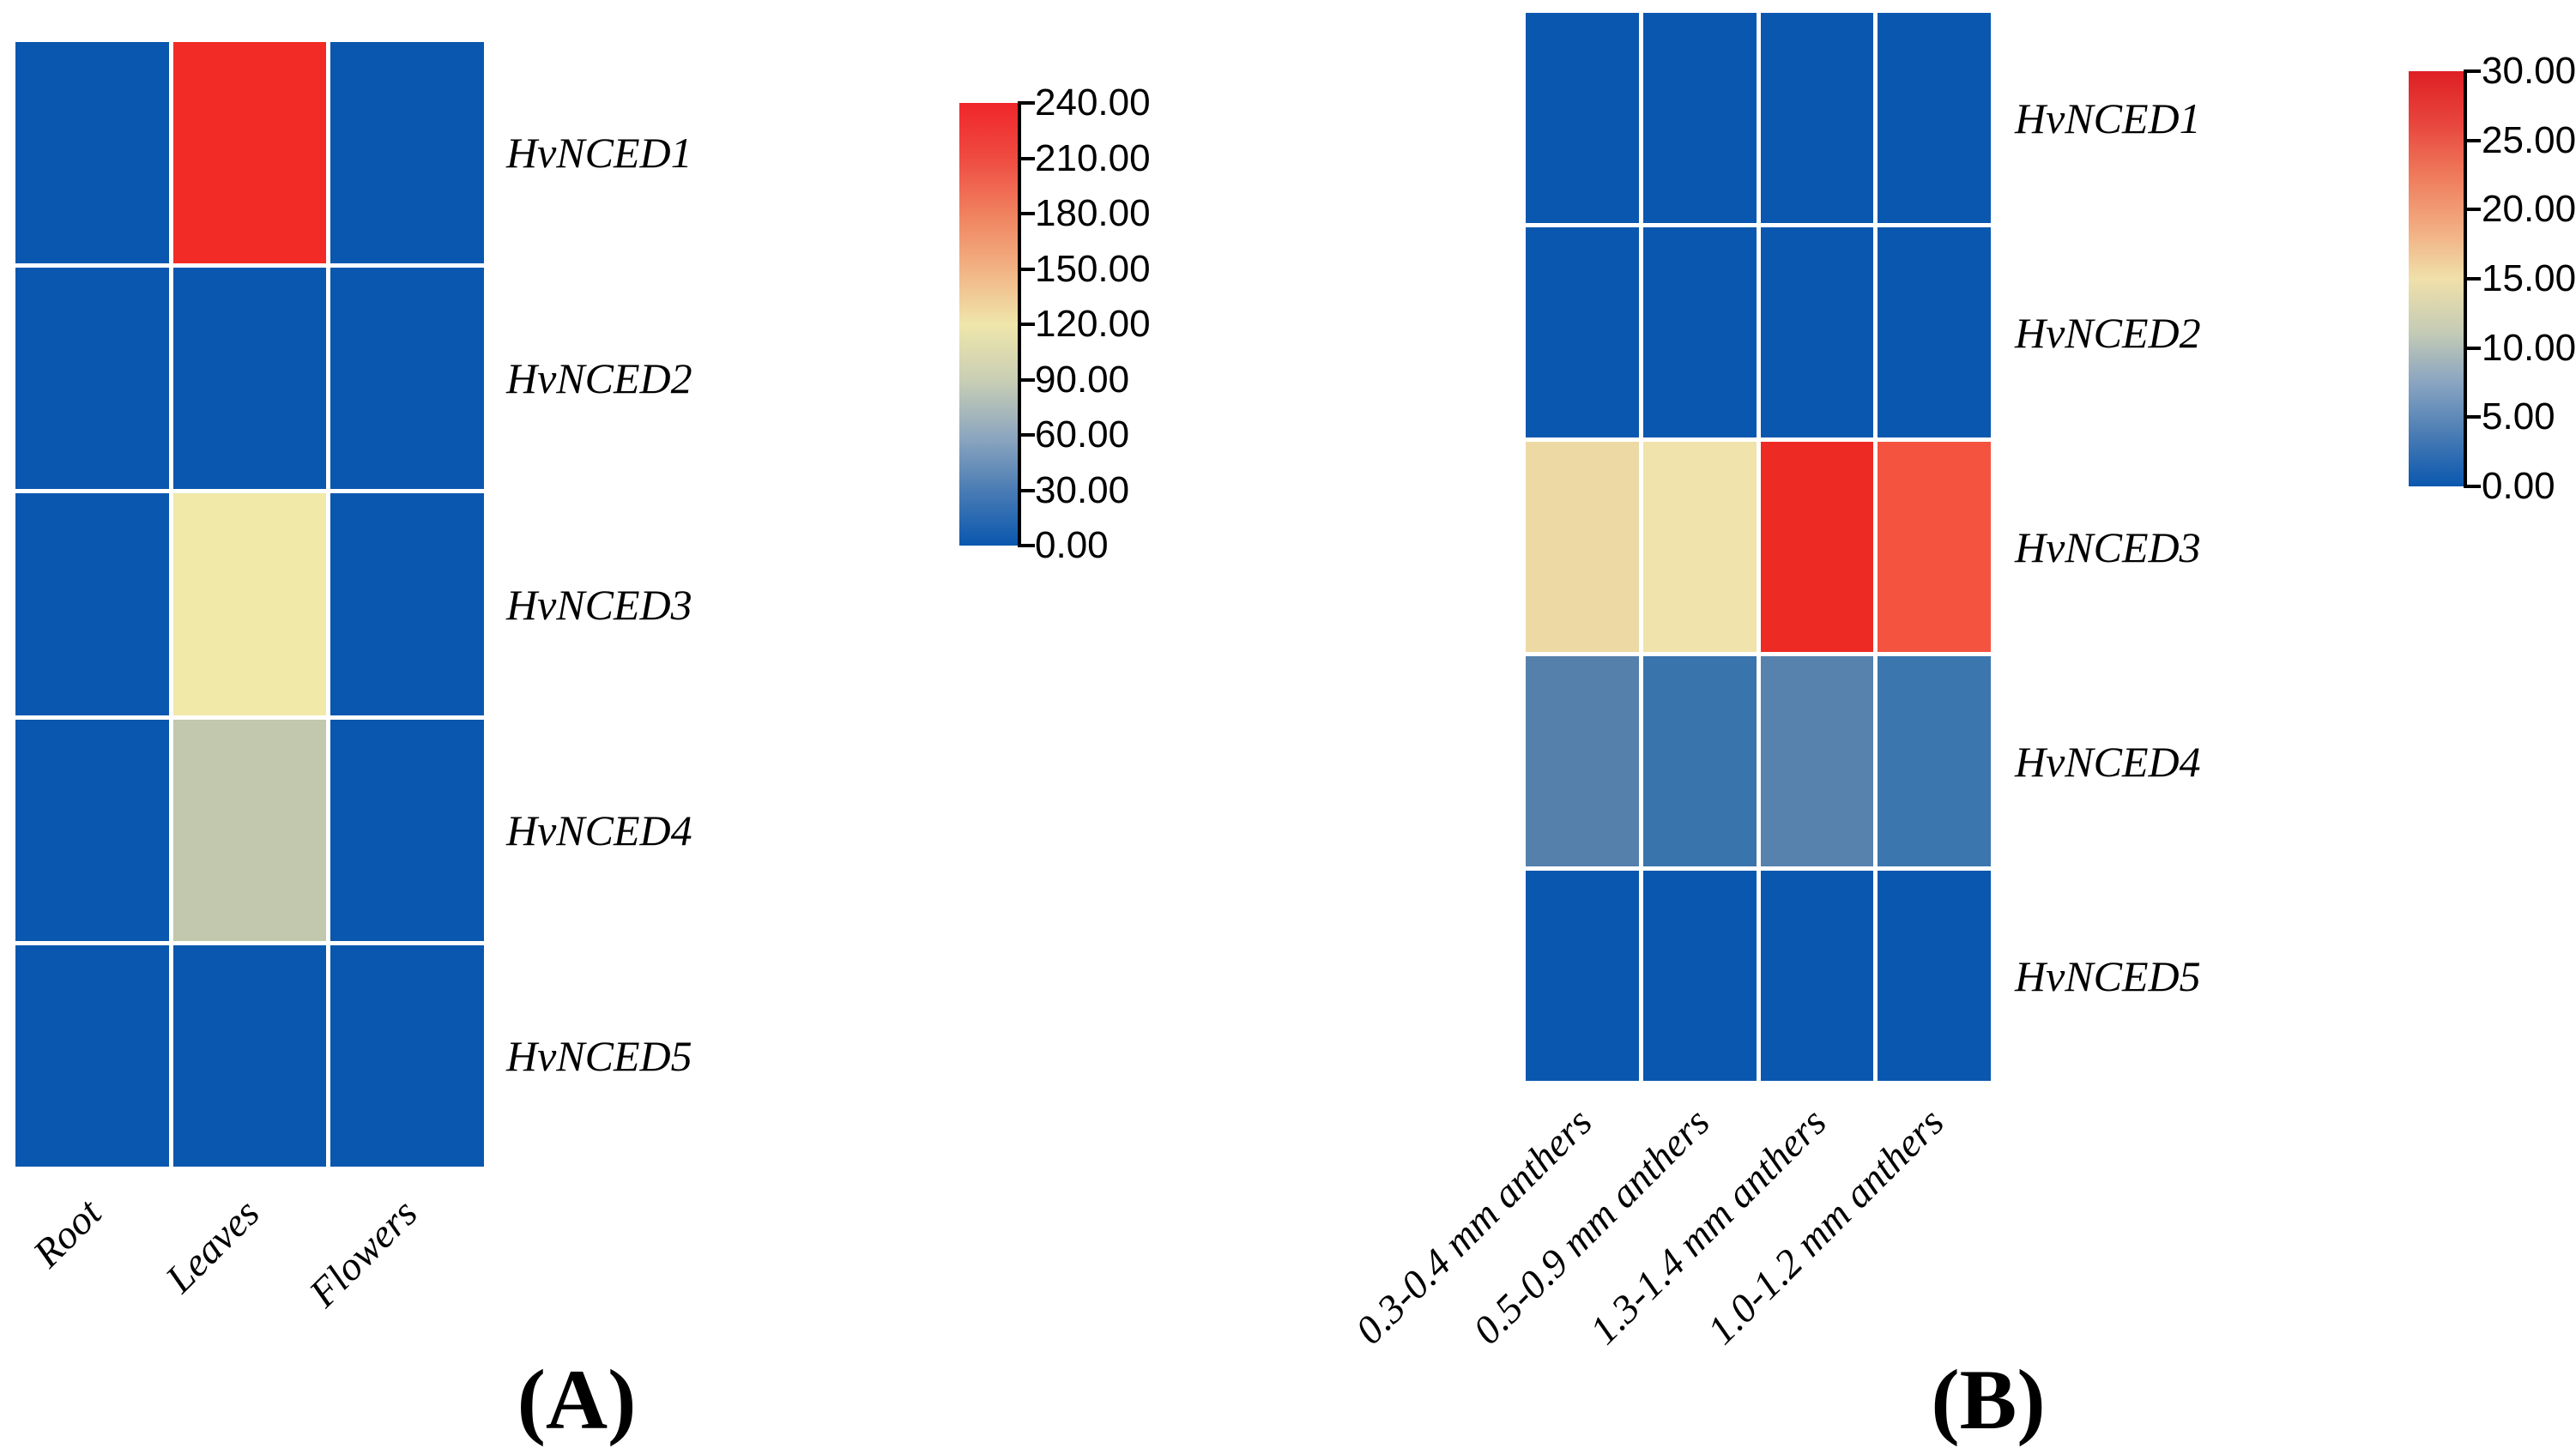  I want to click on colorbar-axis-a, so click(1019, 324).